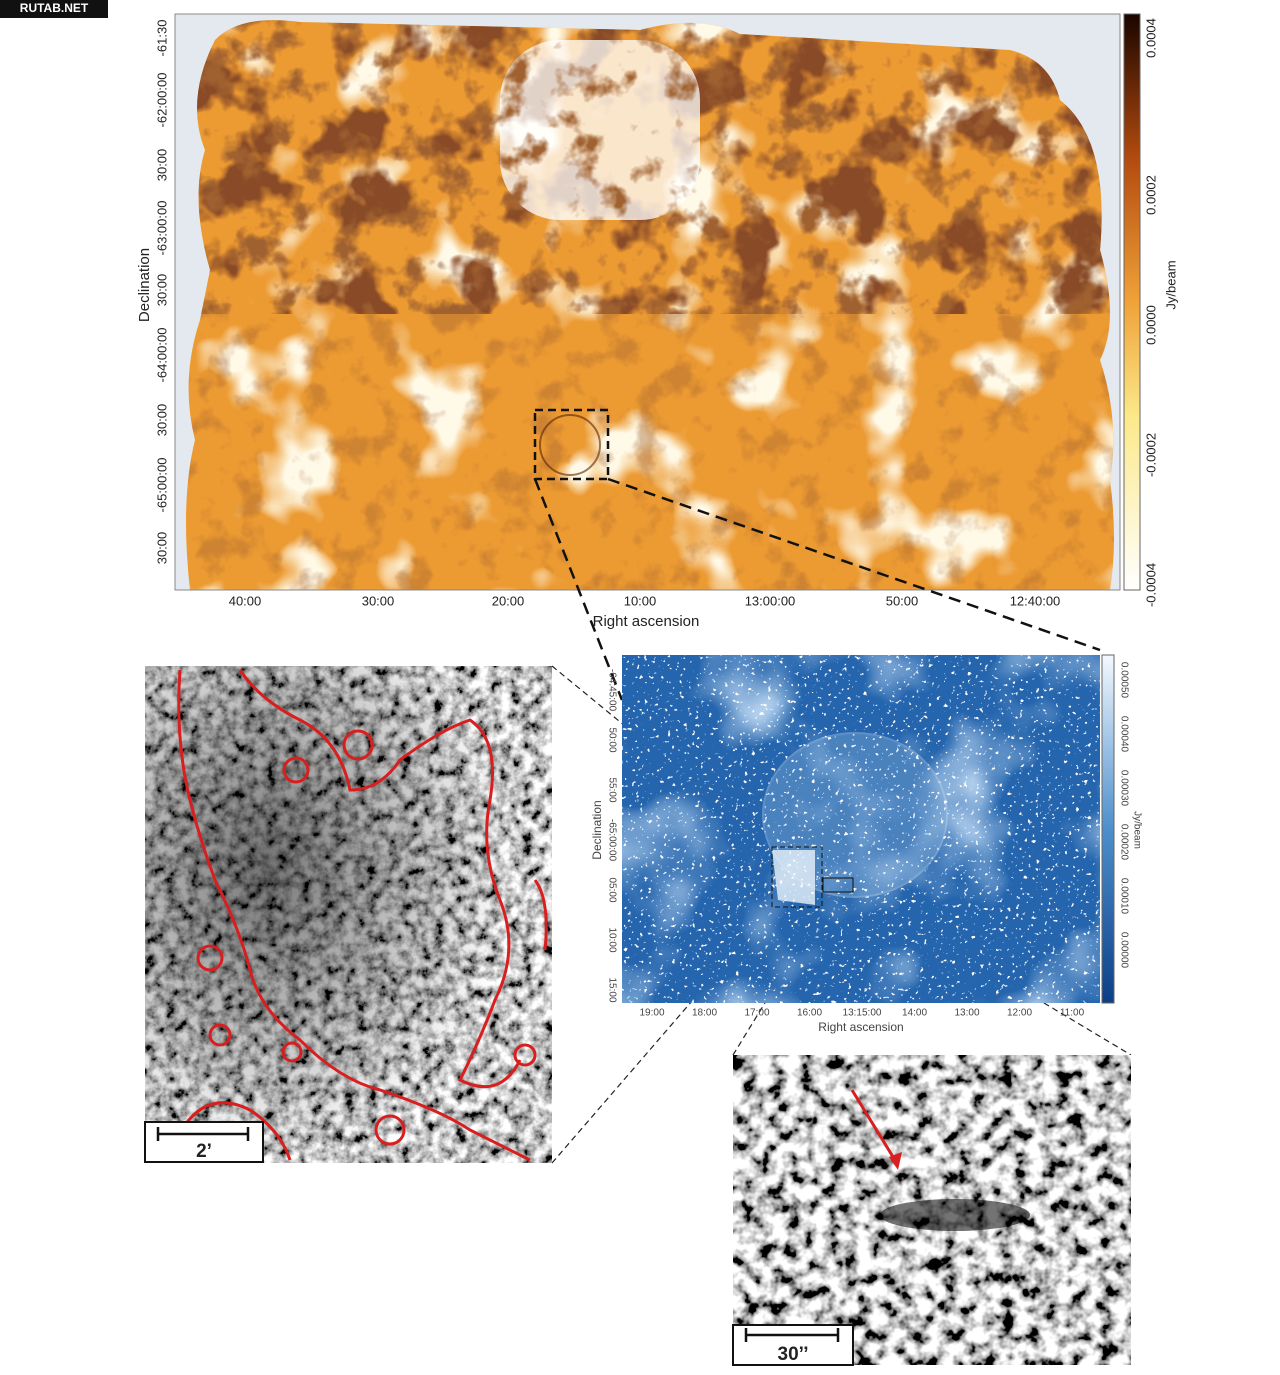 The width and height of the screenshot is (1280, 1375). I want to click on inset-colorbar-tick-label: 0.00040, so click(1123, 734).